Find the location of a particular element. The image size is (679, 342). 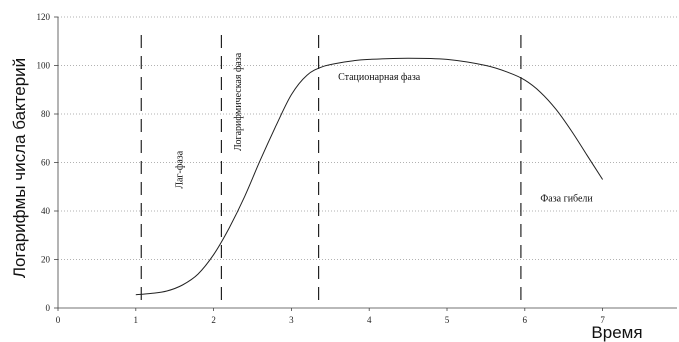

x-tick-labels: 0 1 2 3 4 5 6 7 is located at coordinates (331, 320).